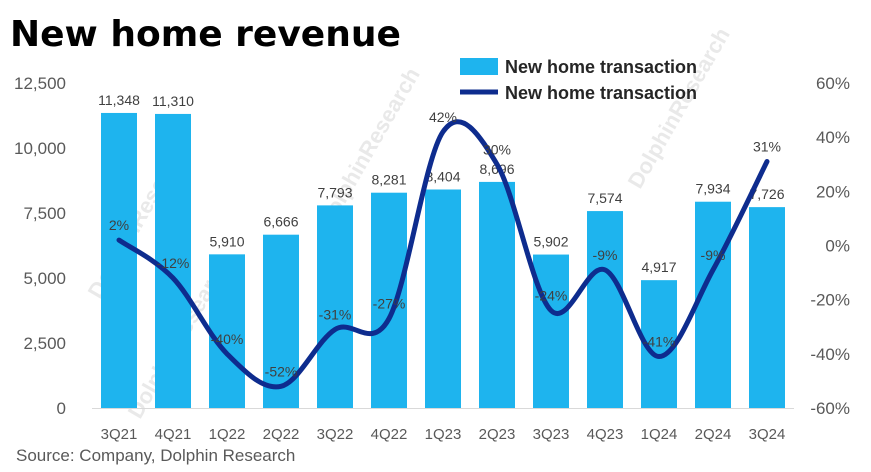 The image size is (871, 472). What do you see at coordinates (335, 314) in the screenshot?
I see `line-data-label: -31%` at bounding box center [335, 314].